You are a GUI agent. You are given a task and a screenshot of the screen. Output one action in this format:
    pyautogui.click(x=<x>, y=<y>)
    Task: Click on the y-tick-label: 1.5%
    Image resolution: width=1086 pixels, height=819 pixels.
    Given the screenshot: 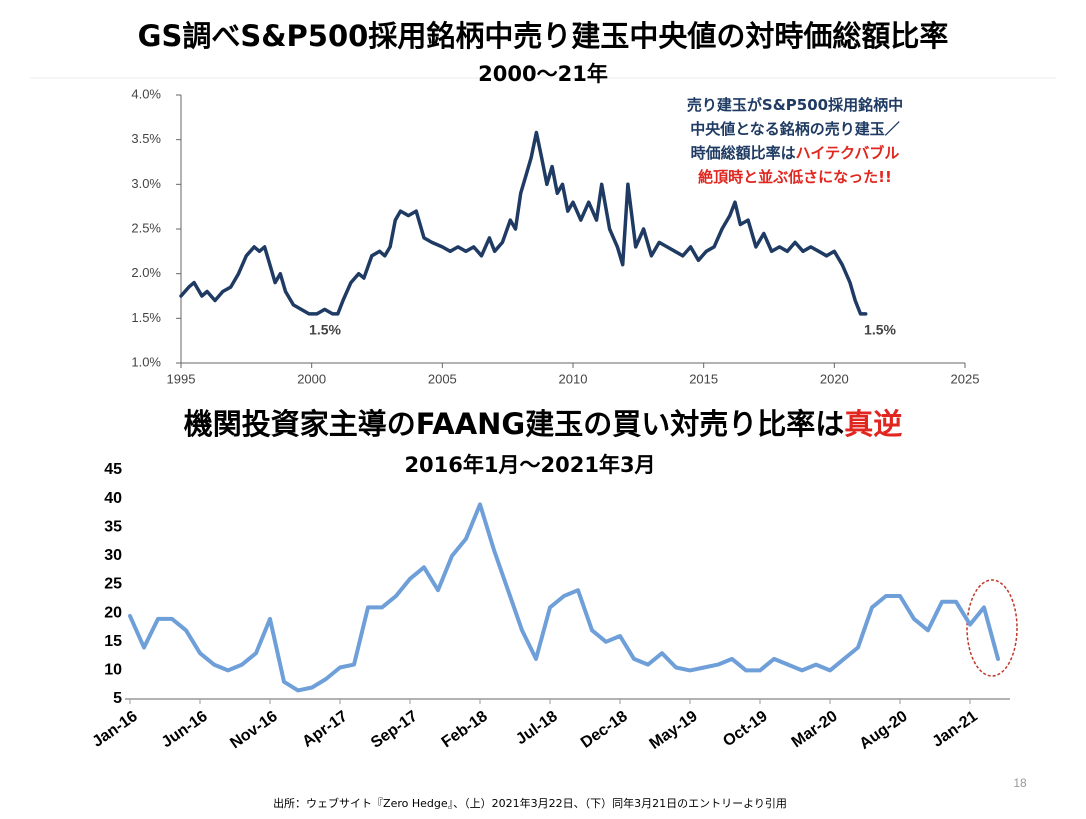 What is the action you would take?
    pyautogui.click(x=146, y=317)
    